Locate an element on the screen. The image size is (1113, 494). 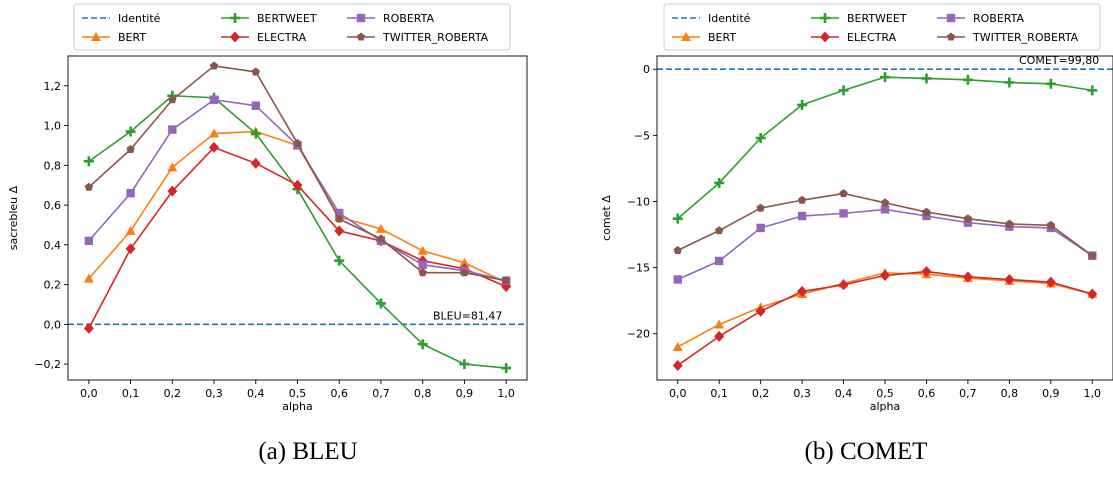
y-axis-label: sacrebleu Δ is located at coordinates (13, 217).